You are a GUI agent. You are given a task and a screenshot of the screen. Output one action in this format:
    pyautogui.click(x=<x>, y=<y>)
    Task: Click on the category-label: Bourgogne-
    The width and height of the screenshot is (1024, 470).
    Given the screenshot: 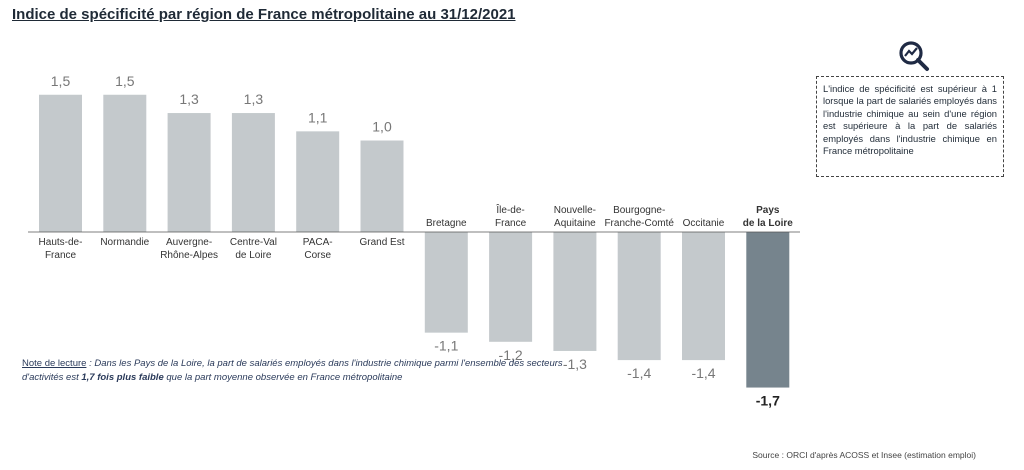 What is the action you would take?
    pyautogui.click(x=639, y=210)
    